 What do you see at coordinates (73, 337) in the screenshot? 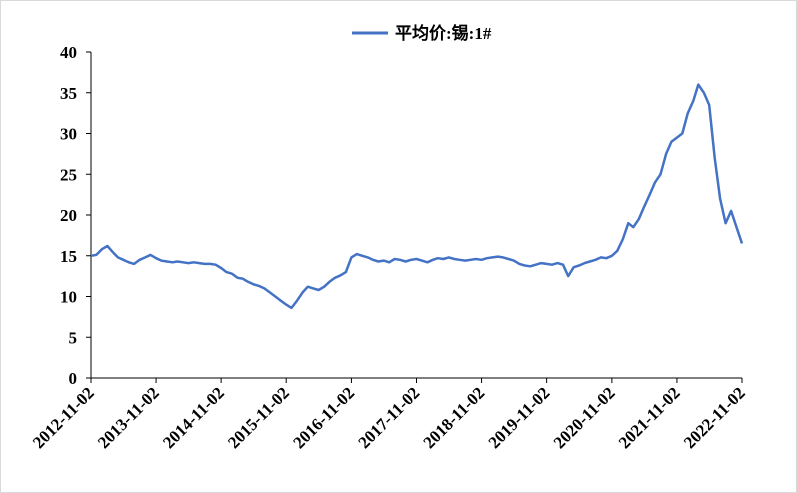
I see `y-tick-label: 5` at bounding box center [73, 337].